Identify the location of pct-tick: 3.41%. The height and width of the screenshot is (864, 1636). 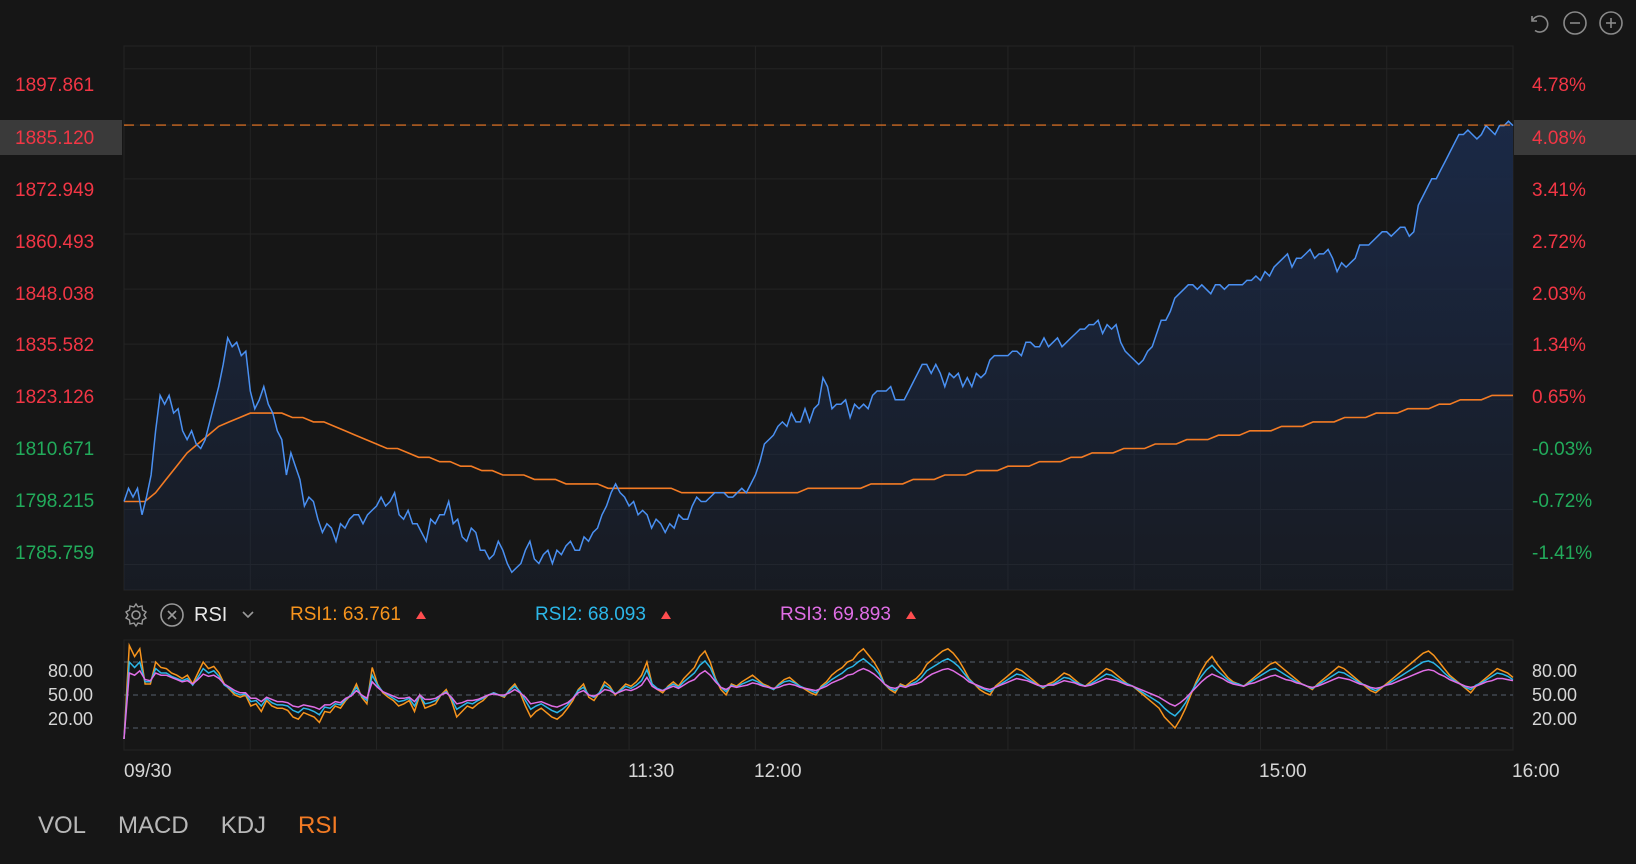
(1559, 190).